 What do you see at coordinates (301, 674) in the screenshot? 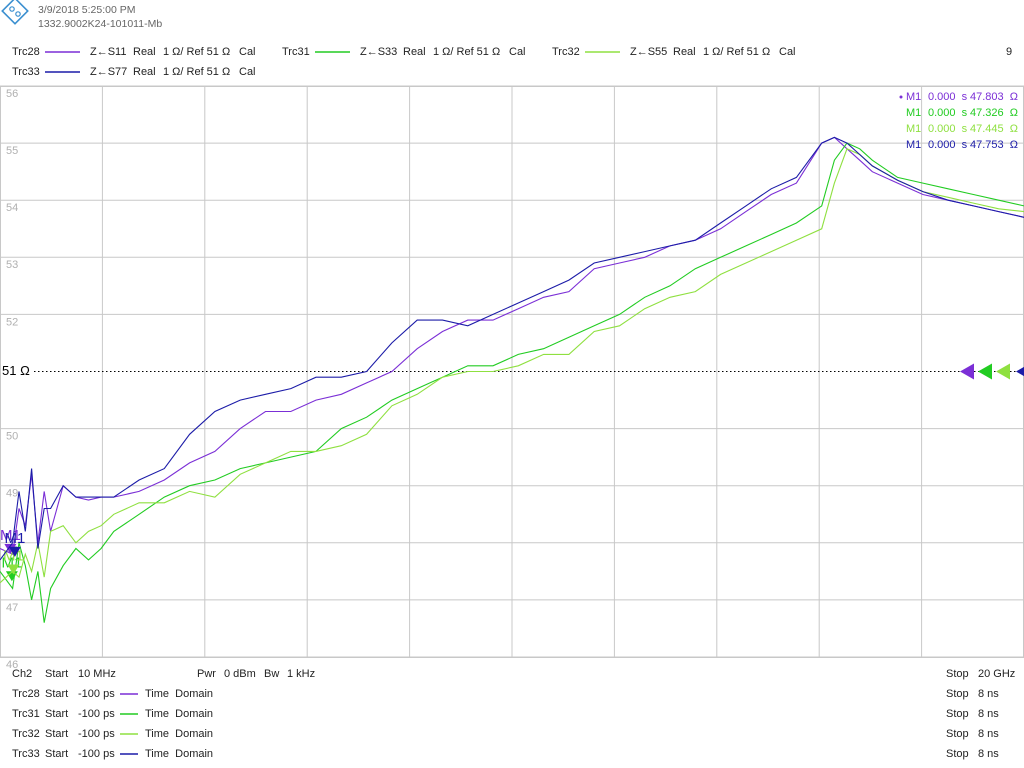
I see `bandwidth: 1 kHz` at bounding box center [301, 674].